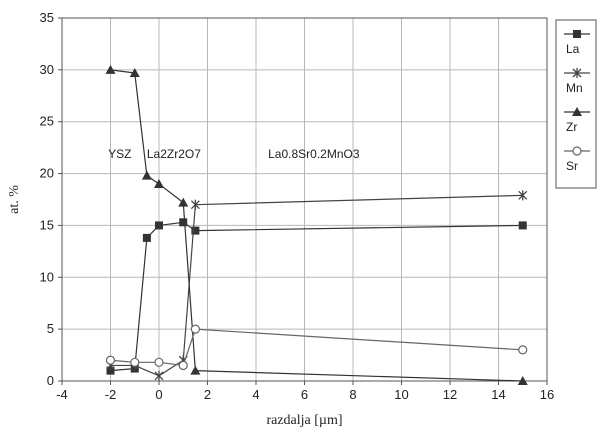  I want to click on legend: La Mn Zr Sr, so click(576, 104).